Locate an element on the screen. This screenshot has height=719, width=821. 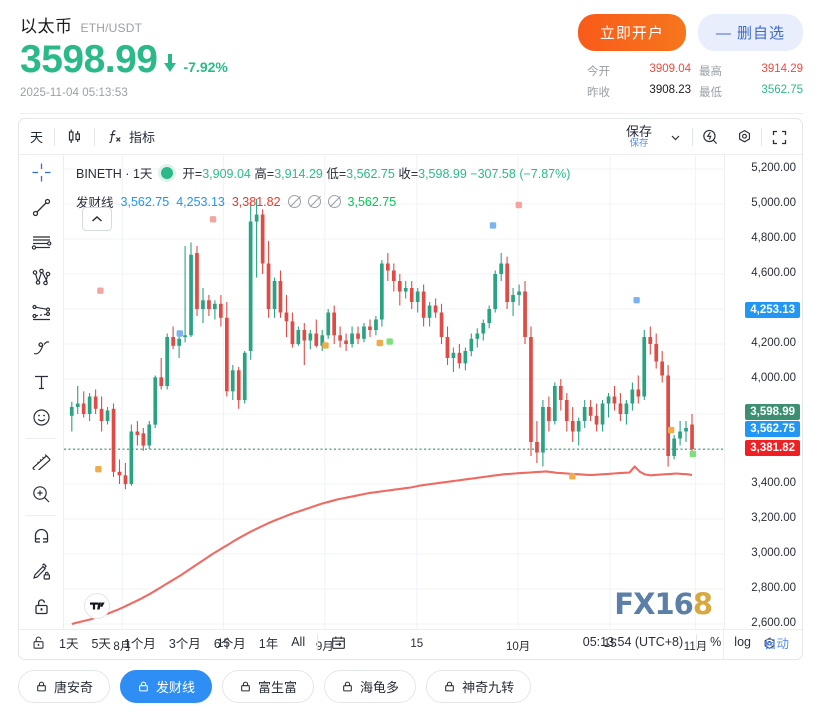
range-1m: 1个月 is located at coordinates (139, 643).